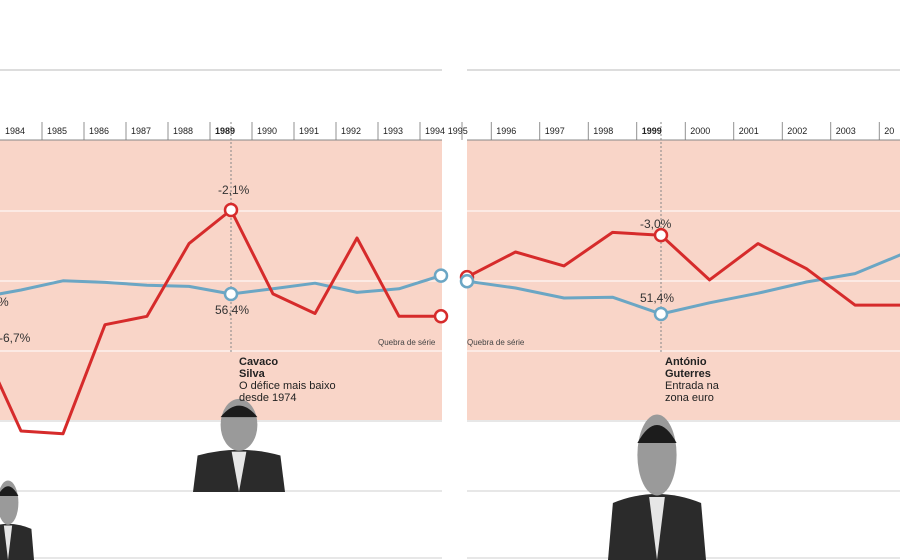 The width and height of the screenshot is (900, 560). Describe the element at coordinates (17, 520) in the screenshot. I see `previous-pm-portrait` at that location.